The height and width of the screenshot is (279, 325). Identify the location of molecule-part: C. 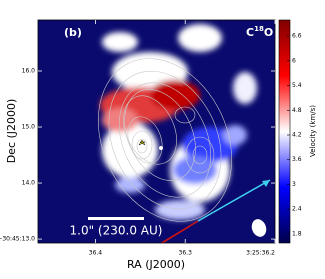
(250, 32).